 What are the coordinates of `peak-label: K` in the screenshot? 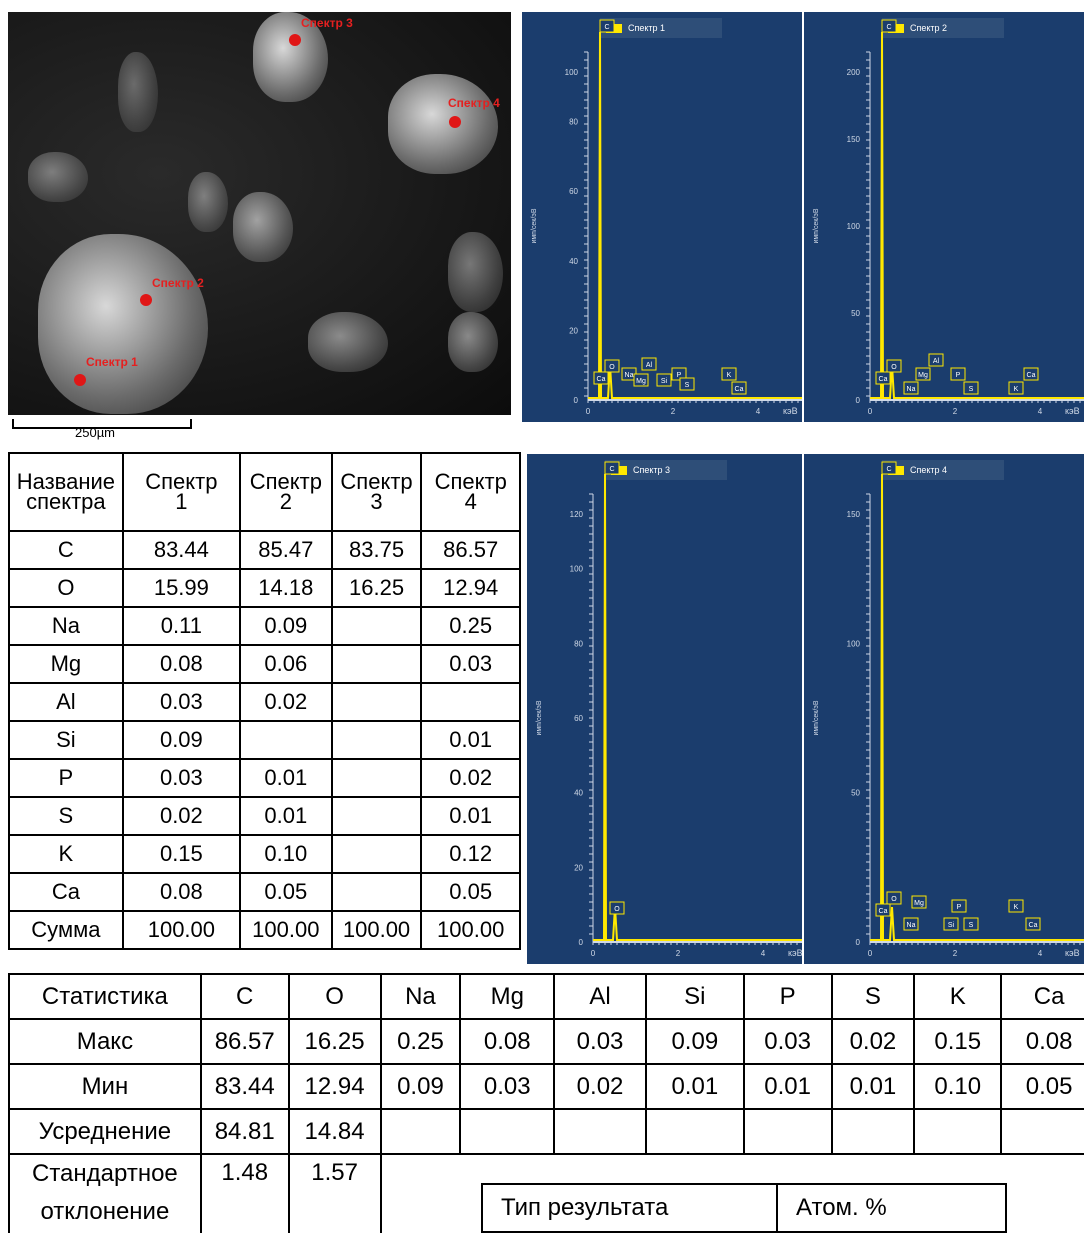 It's located at (1016, 906).